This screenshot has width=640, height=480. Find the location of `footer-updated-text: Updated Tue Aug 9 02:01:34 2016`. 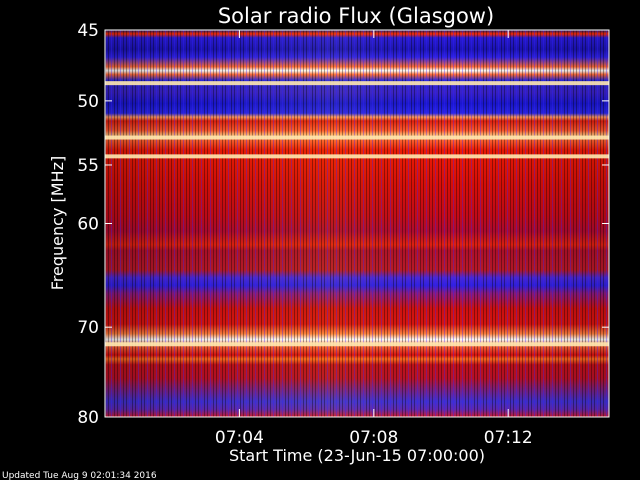

footer-updated-text: Updated Tue Aug 9 02:01:34 2016 is located at coordinates (79, 475).